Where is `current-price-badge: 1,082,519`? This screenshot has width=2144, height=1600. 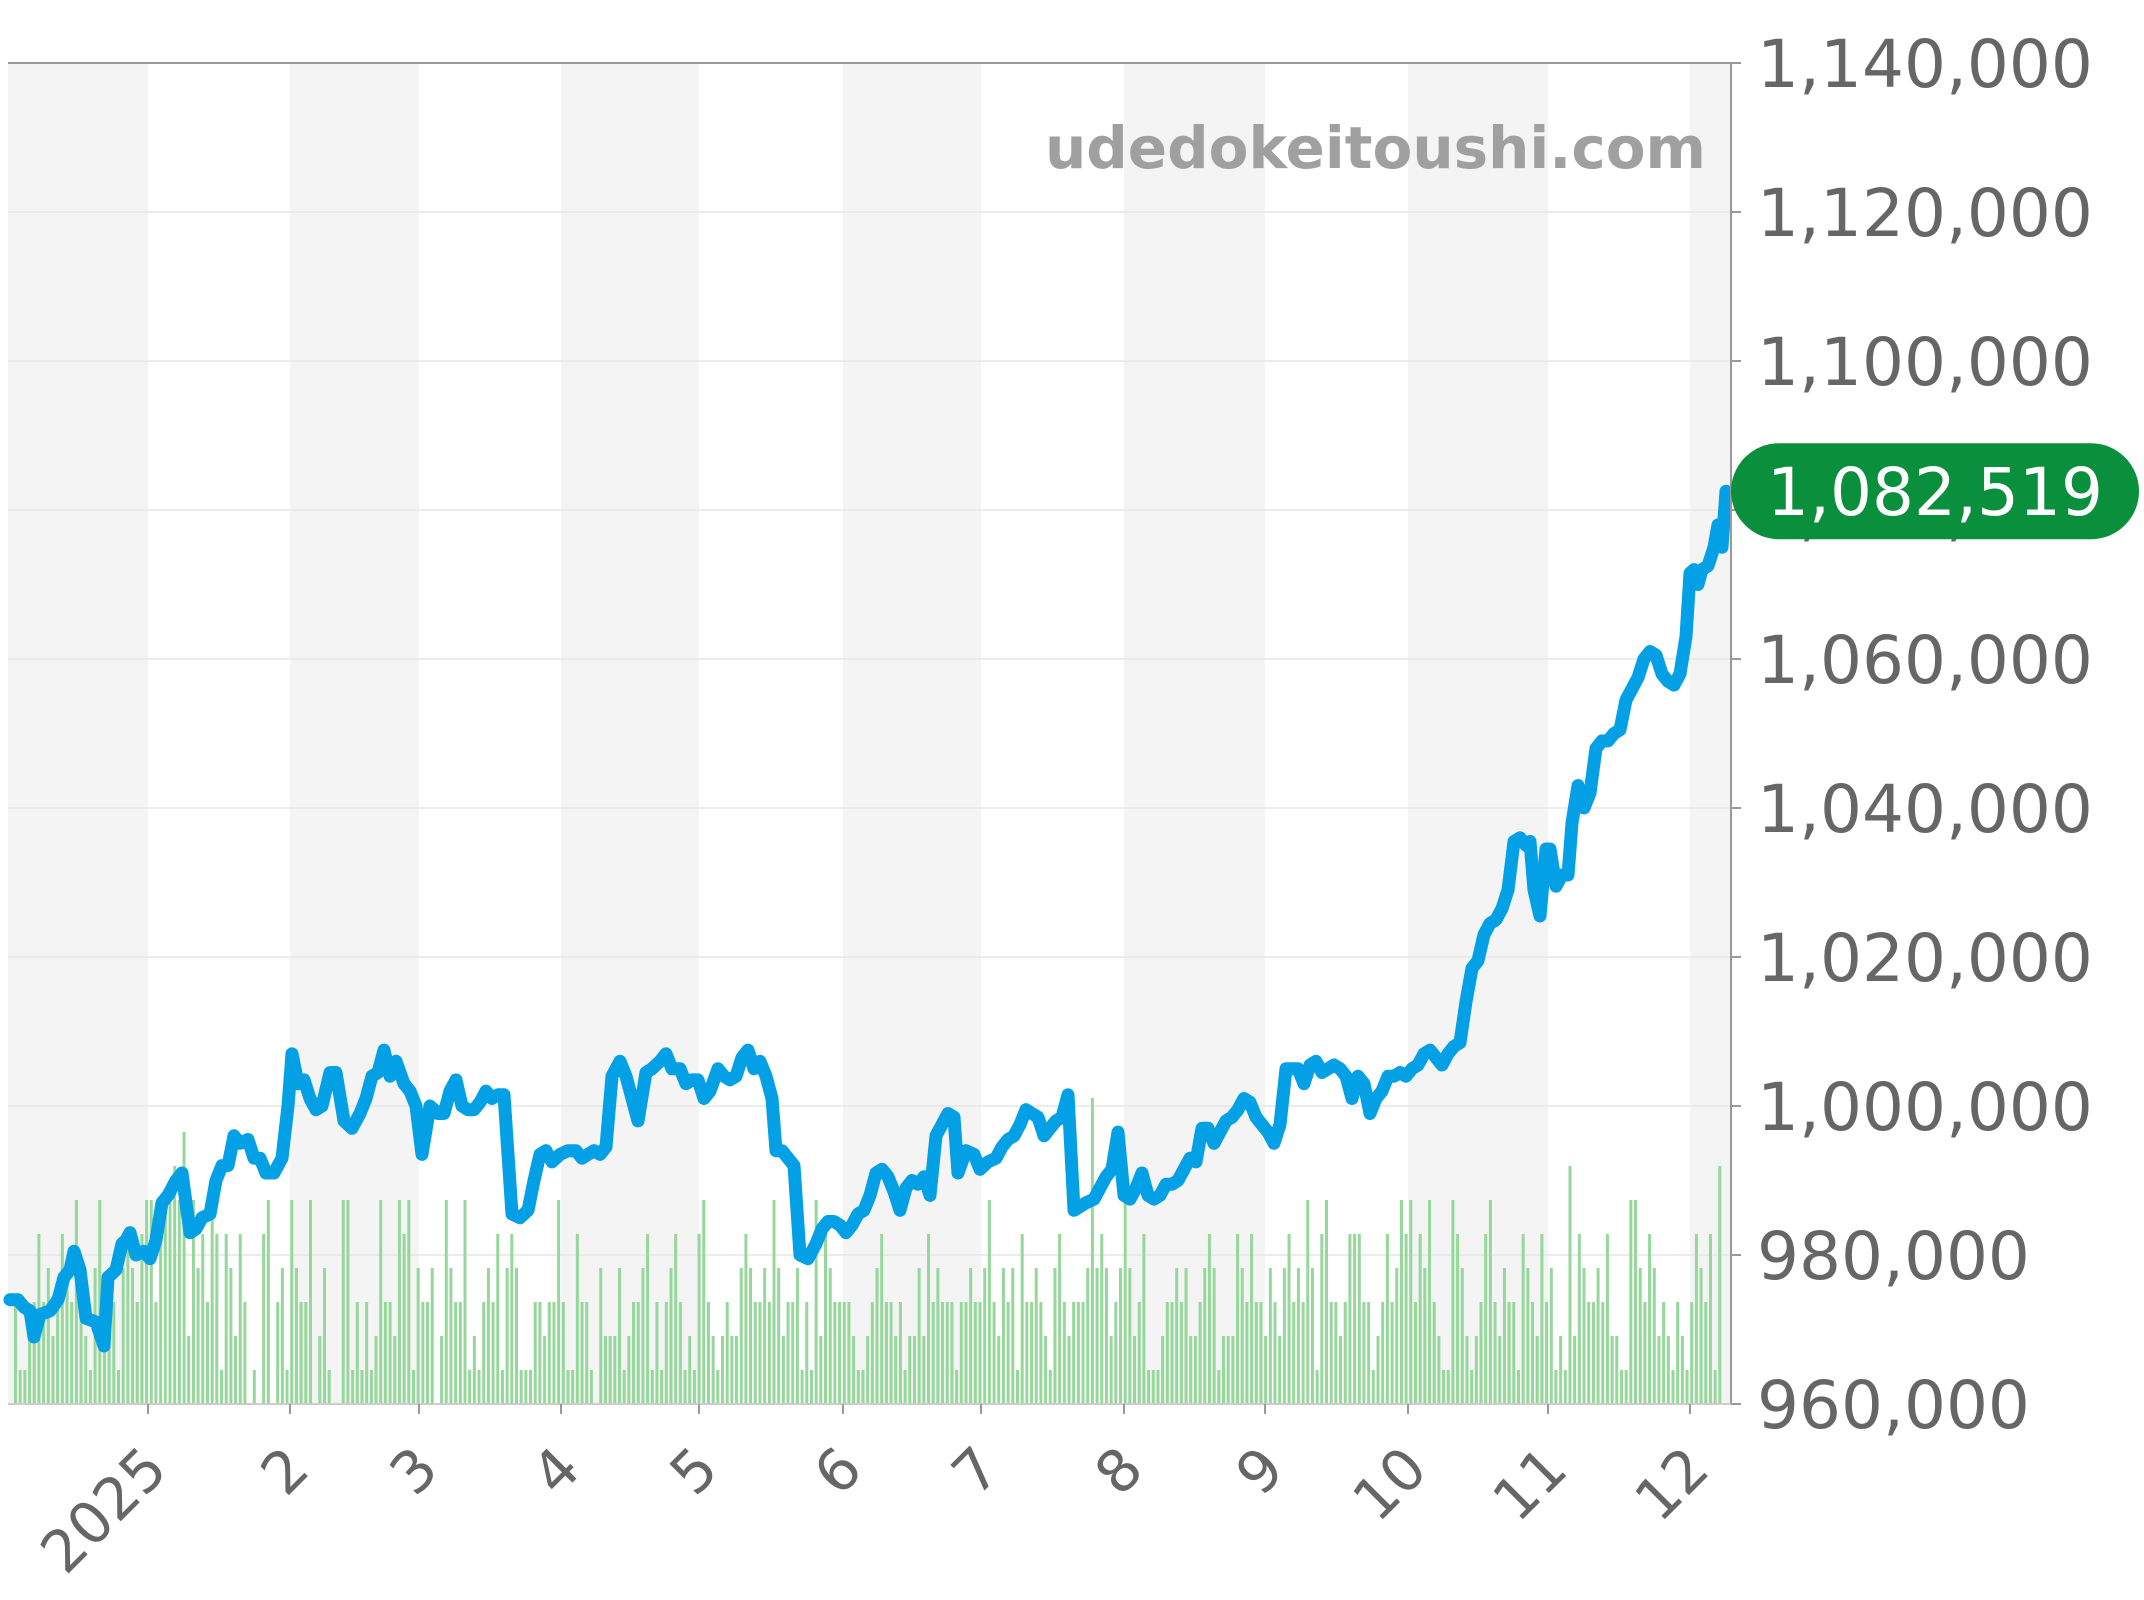
current-price-badge: 1,082,519 is located at coordinates (1935, 491).